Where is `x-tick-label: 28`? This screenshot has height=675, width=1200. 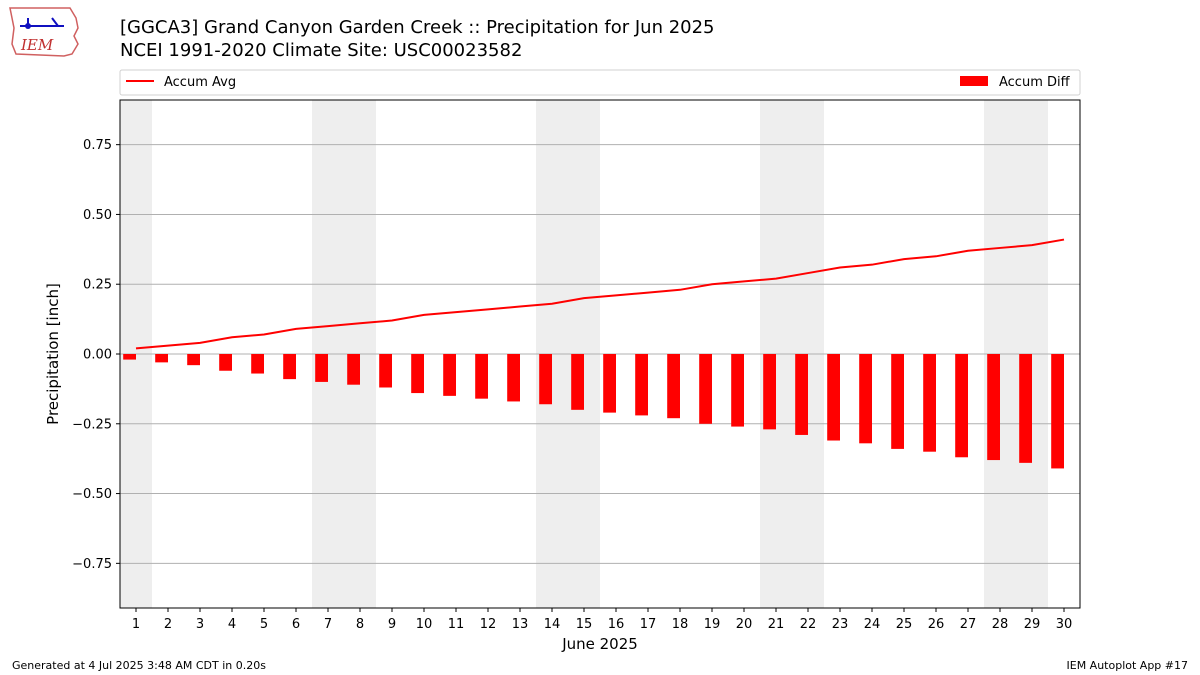
x-tick-label: 28 is located at coordinates (1000, 624).